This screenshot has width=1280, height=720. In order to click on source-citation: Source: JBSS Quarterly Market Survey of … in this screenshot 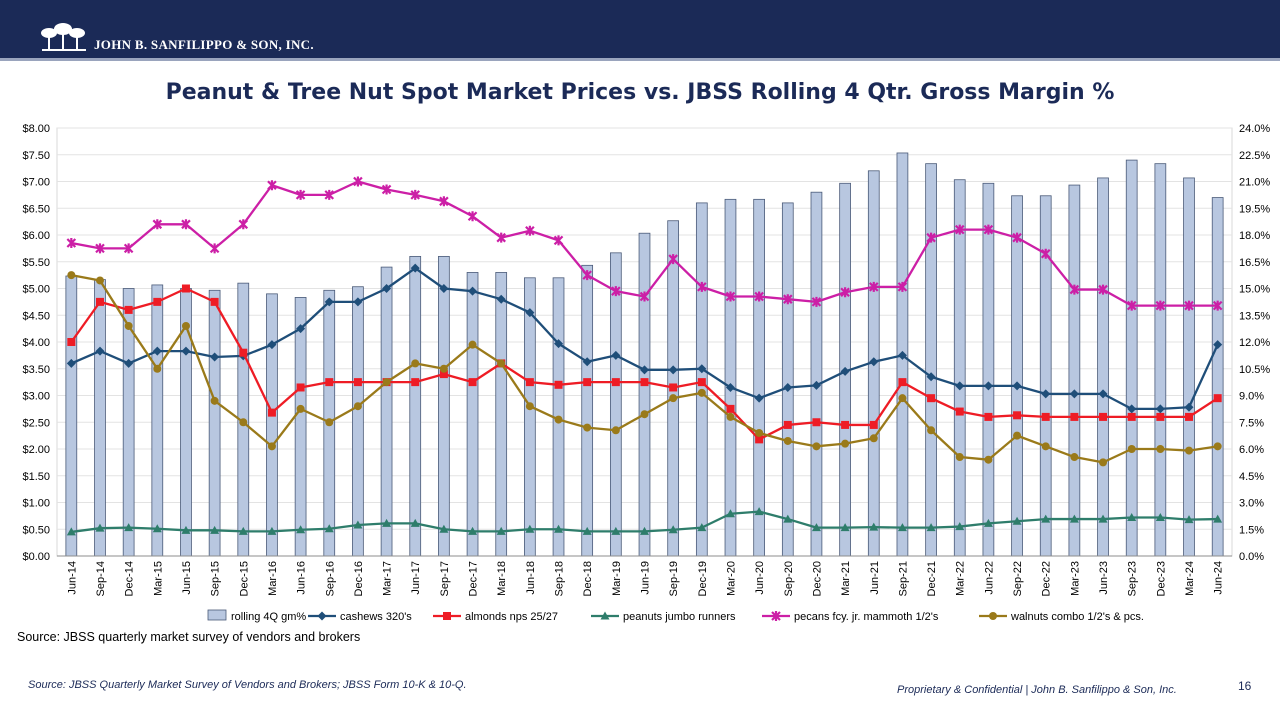, I will do `click(247, 685)`.